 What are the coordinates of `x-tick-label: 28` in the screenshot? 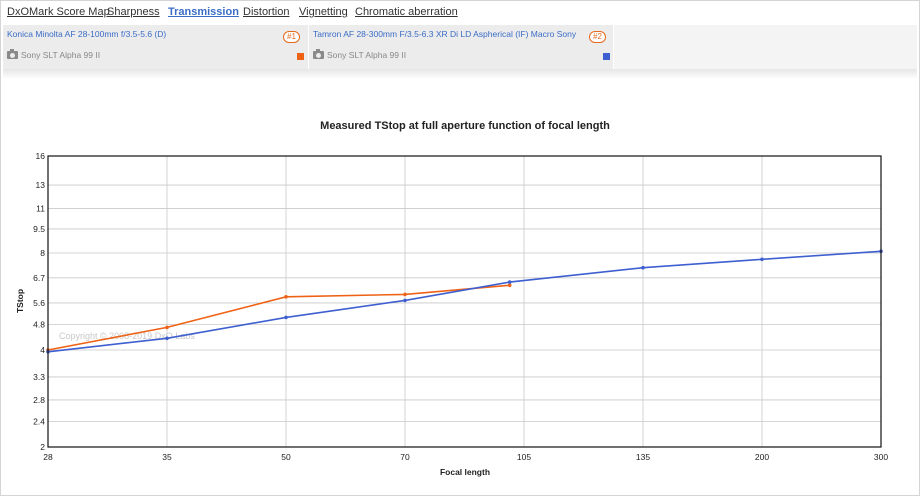 It's located at (48, 457).